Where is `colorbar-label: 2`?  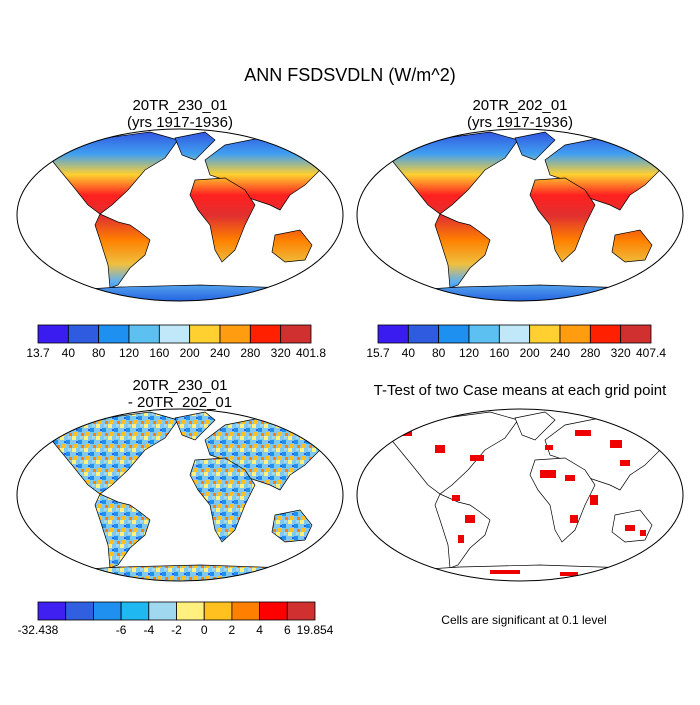
colorbar-label: 2 is located at coordinates (232, 630).